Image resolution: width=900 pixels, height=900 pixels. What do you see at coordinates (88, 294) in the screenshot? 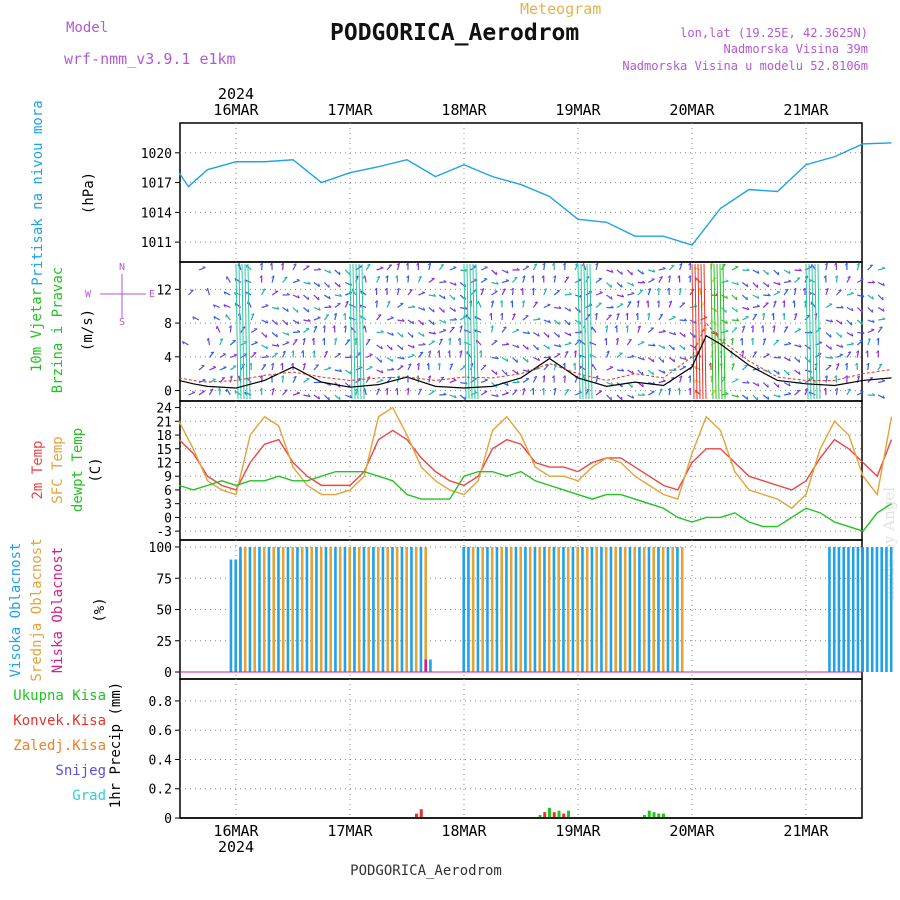
I see `compass-w: W` at bounding box center [88, 294].